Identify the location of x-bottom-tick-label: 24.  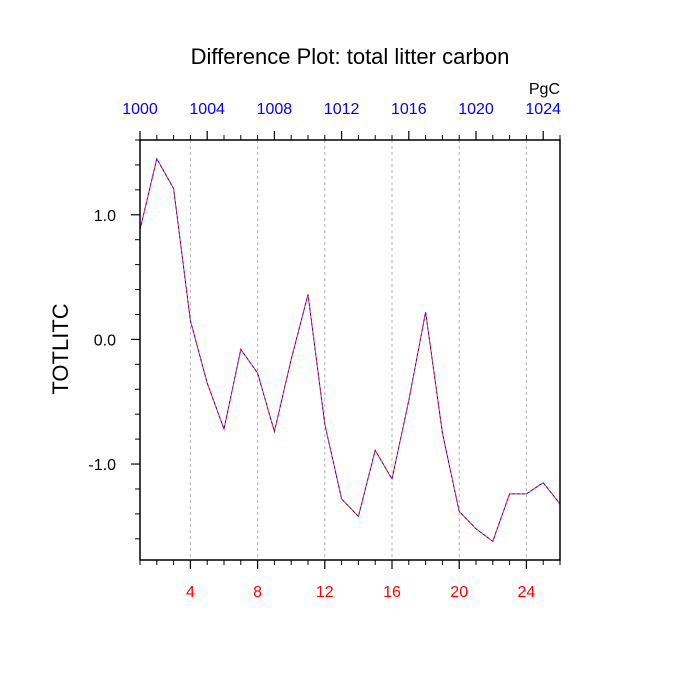
(527, 592).